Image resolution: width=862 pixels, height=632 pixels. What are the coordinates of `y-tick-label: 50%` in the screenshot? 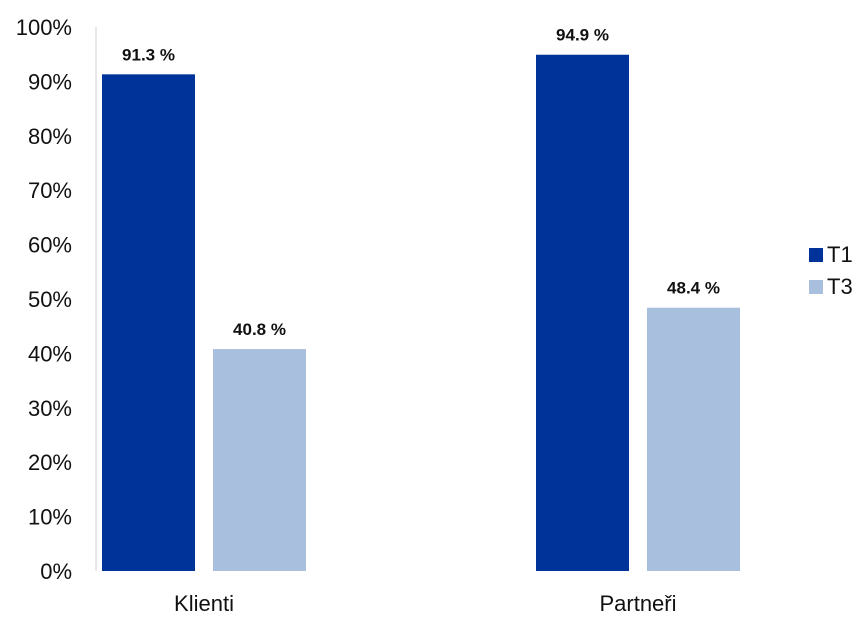 It's located at (50, 299).